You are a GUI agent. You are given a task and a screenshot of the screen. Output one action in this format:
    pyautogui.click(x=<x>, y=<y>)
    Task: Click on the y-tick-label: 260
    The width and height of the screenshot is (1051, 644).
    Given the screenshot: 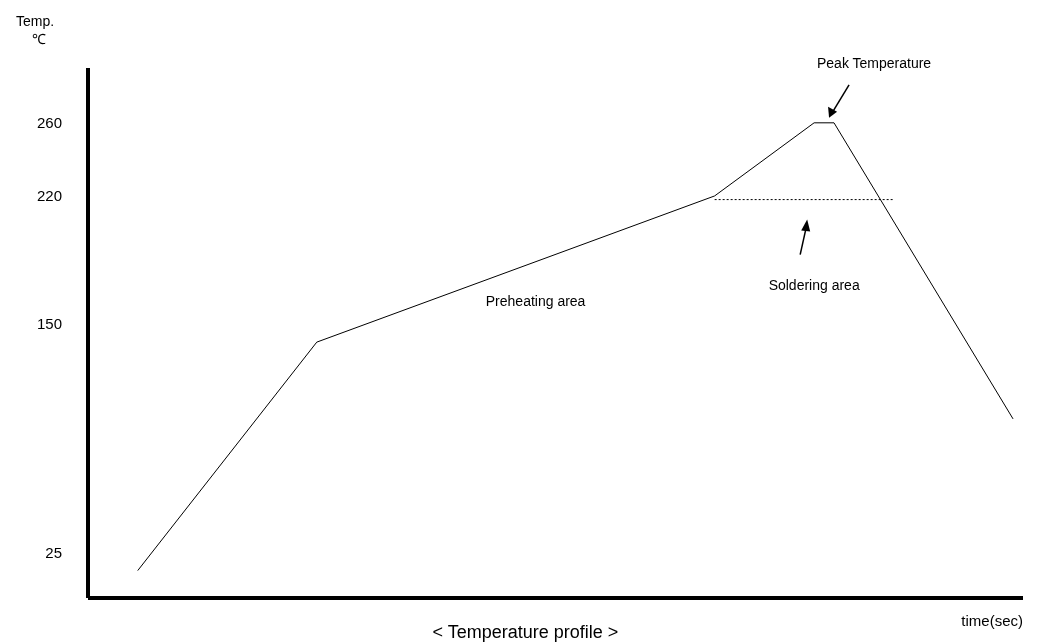 What is the action you would take?
    pyautogui.click(x=49, y=123)
    